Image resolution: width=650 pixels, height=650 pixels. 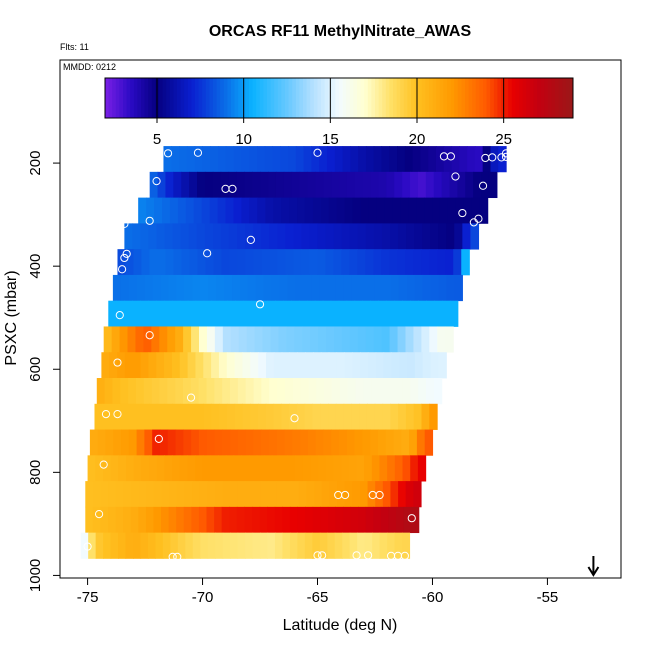 What do you see at coordinates (339, 112) in the screenshot?
I see `colorbar: 5 10 15 20 25` at bounding box center [339, 112].